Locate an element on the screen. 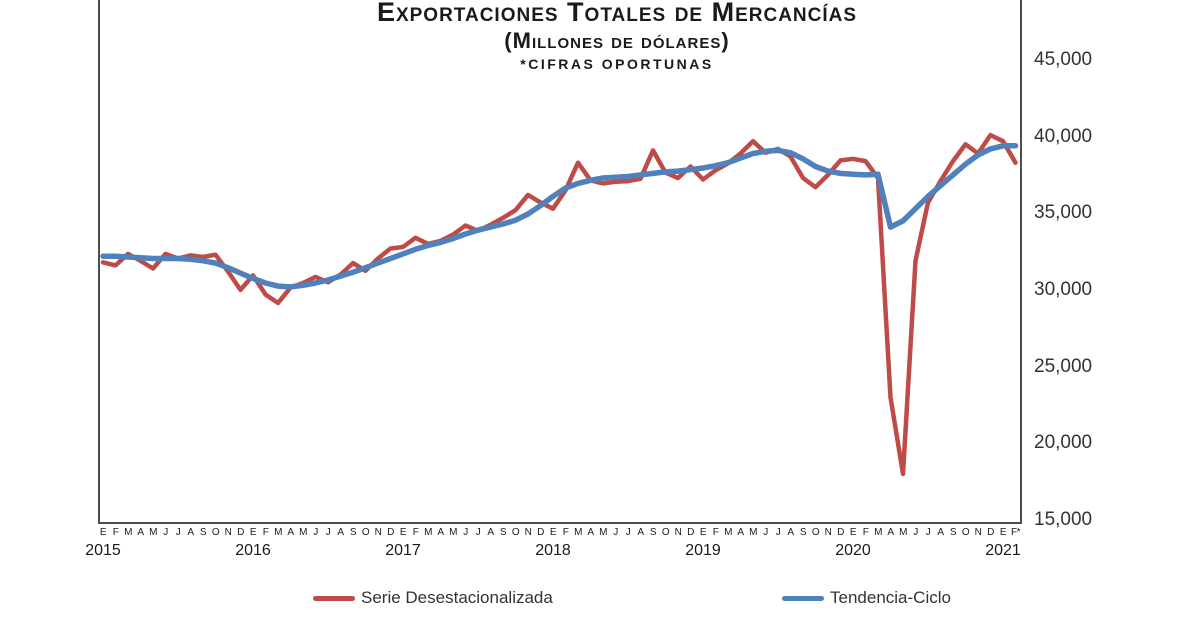  legend-label-tendencia-ciclo: Tendencia-Ciclo is located at coordinates (890, 597).